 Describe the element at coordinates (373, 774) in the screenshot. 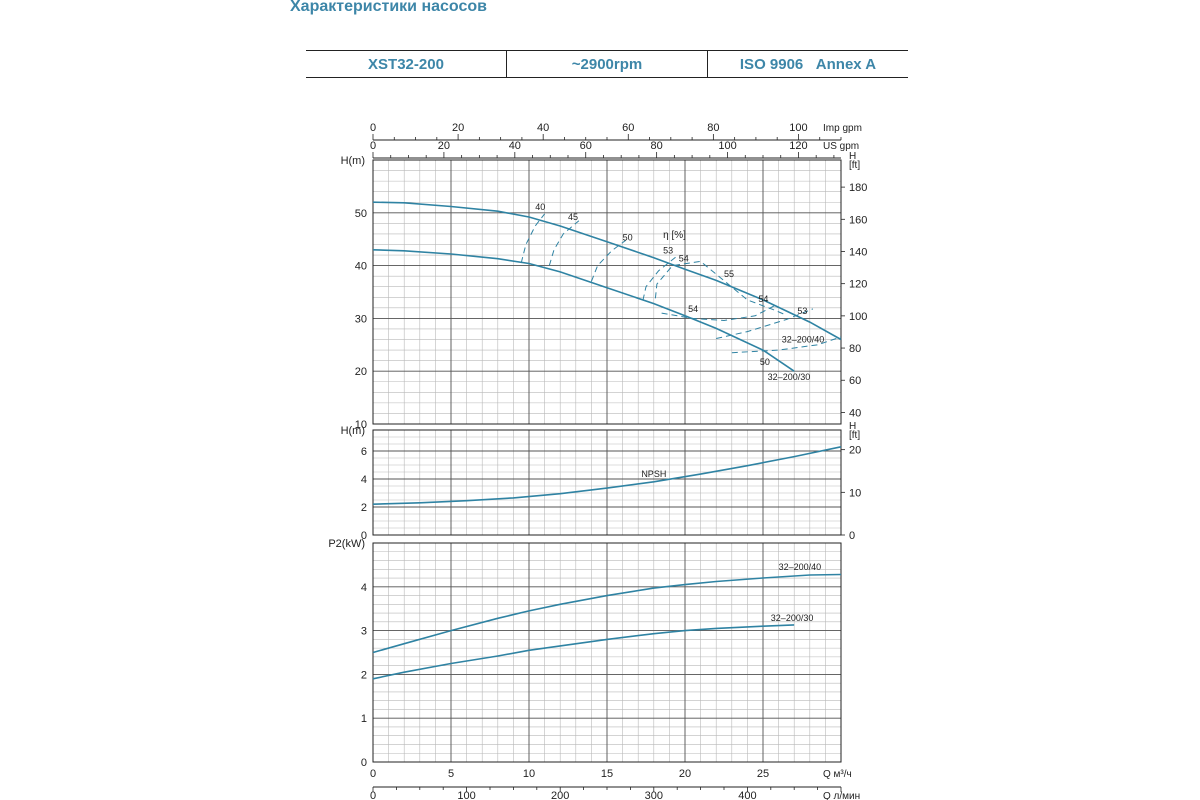

I see `q-m3h-tick-label: 0` at that location.